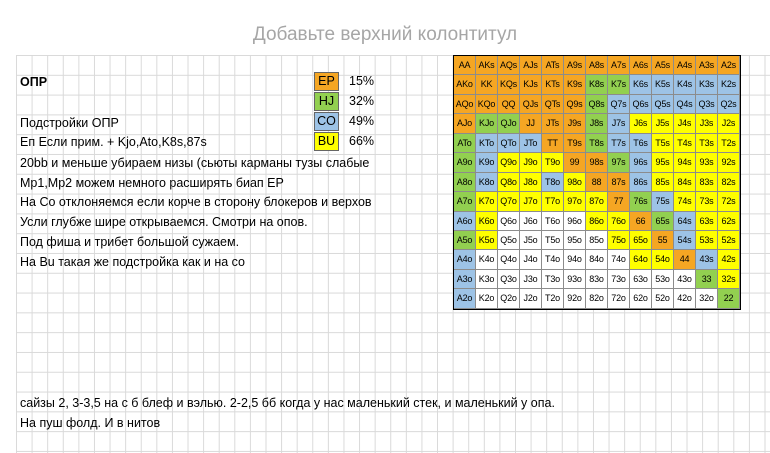  I want to click on hand-cell: T8s, so click(597, 143).